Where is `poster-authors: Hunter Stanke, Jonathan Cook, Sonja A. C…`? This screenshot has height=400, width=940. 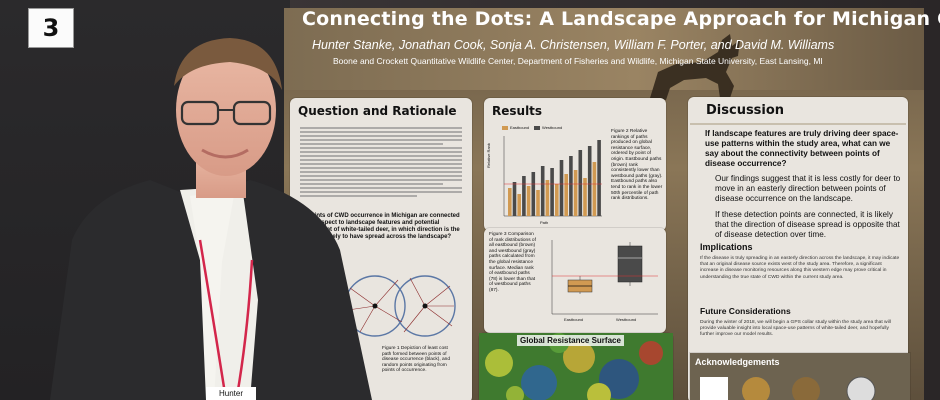
poster-authors: Hunter Stanke, Jonathan Cook, Sonja A. C… is located at coordinates (573, 45).